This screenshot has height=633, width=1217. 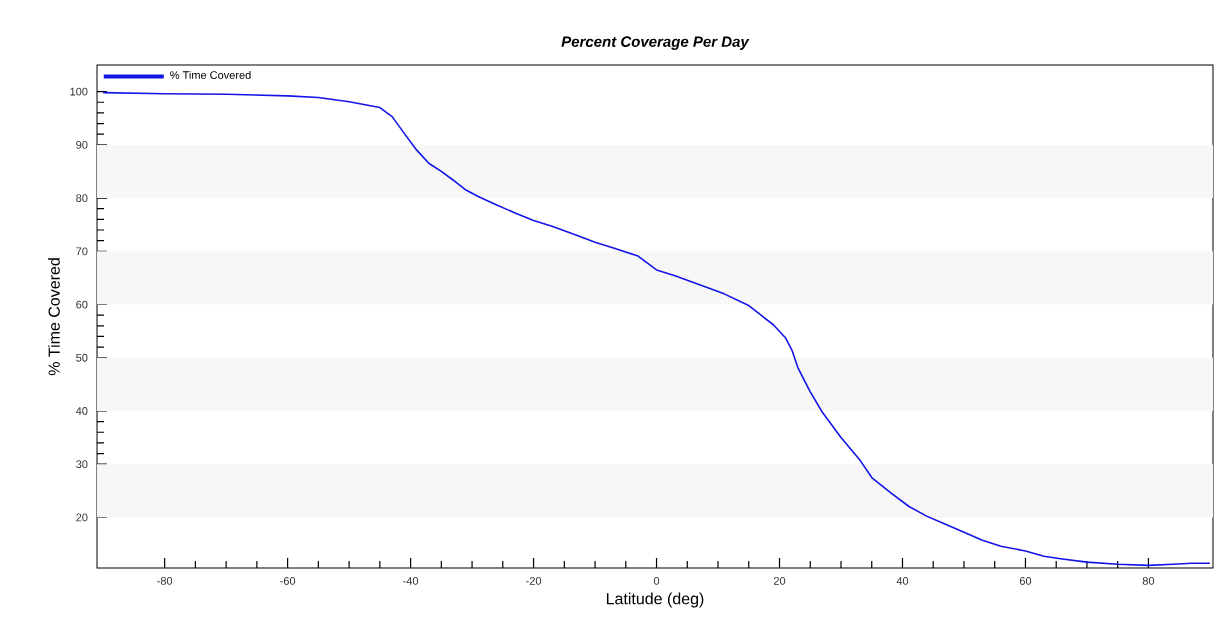 What do you see at coordinates (82, 144) in the screenshot?
I see `y-tick-label: 90` at bounding box center [82, 144].